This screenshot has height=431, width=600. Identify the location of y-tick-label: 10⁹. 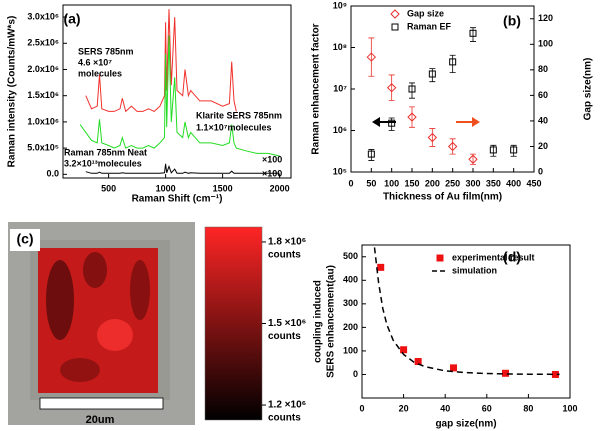
(340, 5).